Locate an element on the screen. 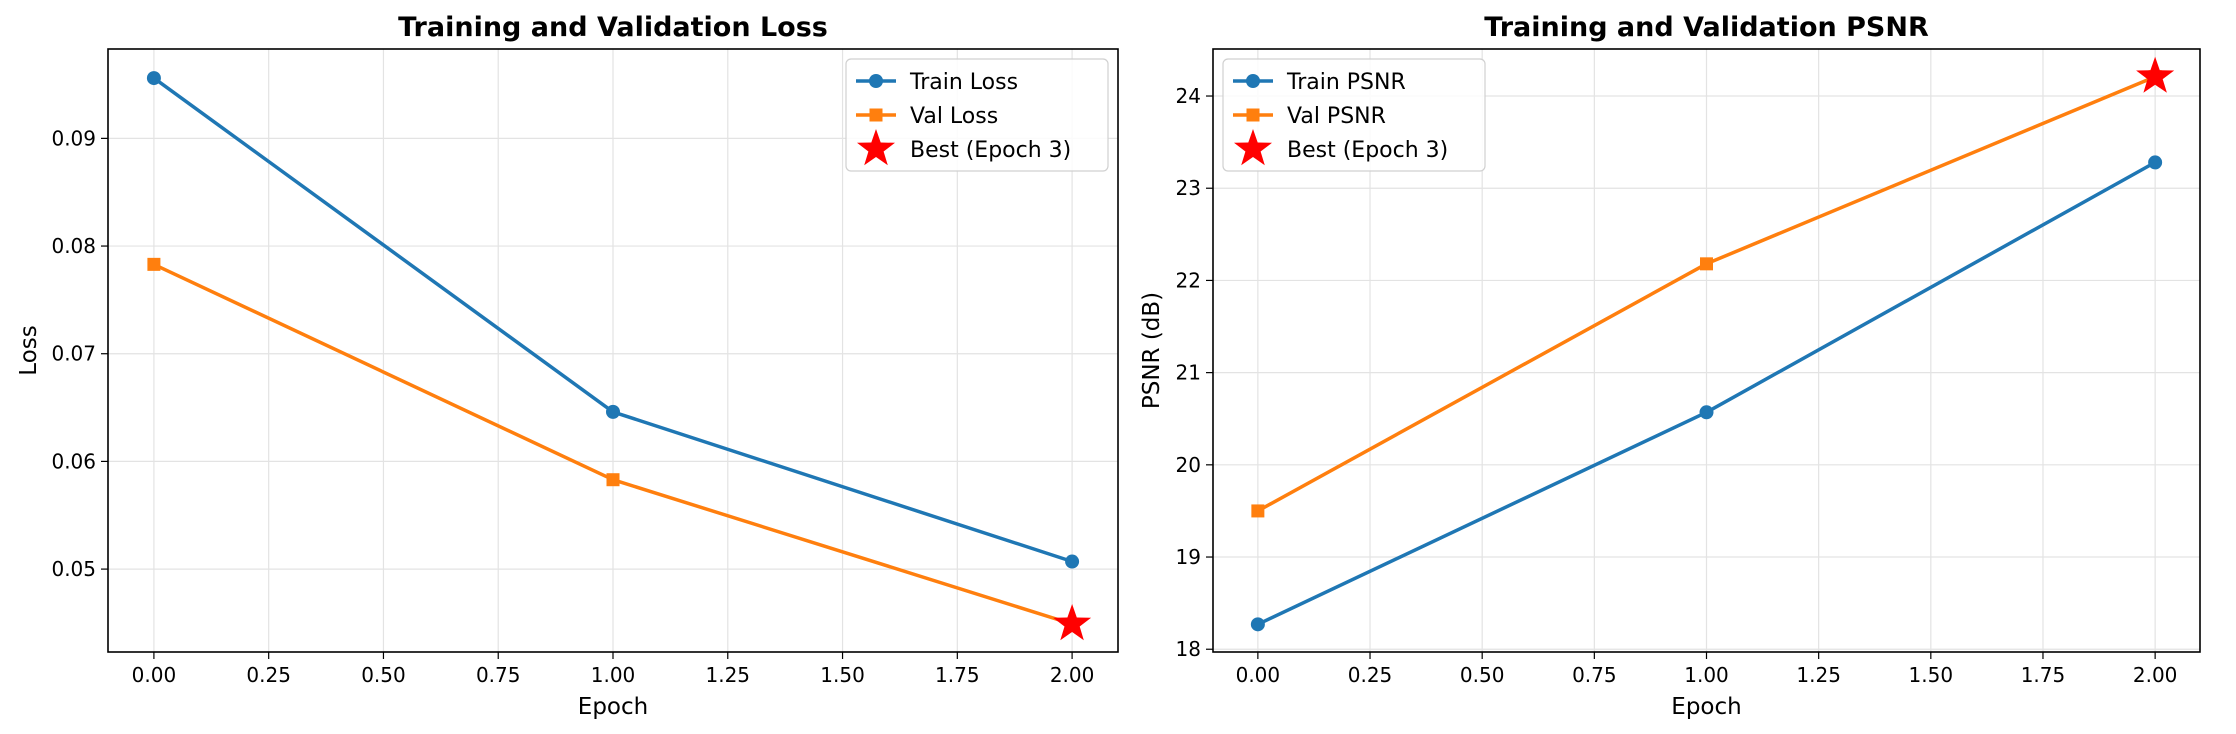 This screenshot has width=2236, height=734. legend-label: Train Loss is located at coordinates (963, 82).